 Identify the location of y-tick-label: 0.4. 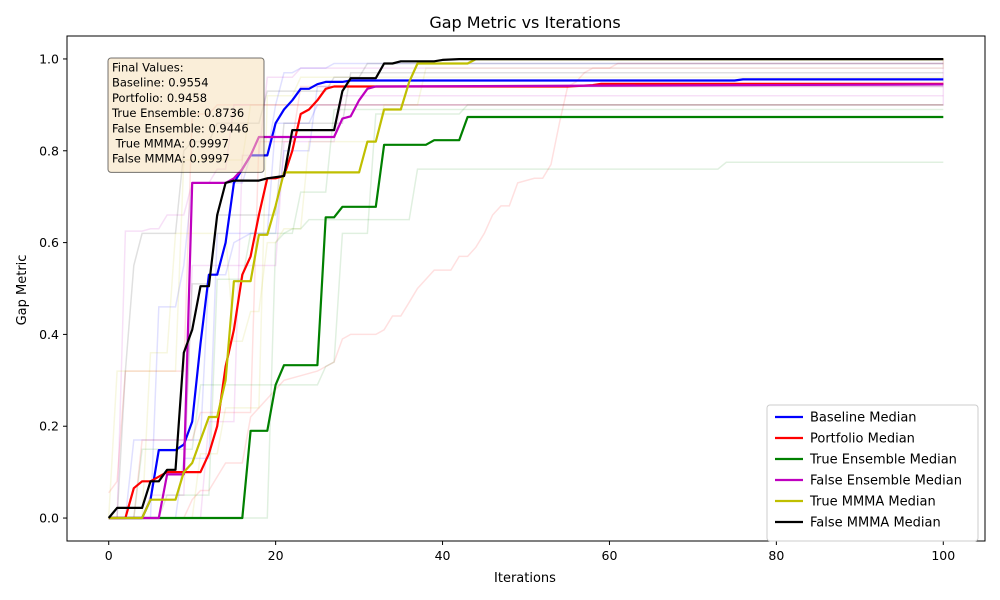
(49, 334).